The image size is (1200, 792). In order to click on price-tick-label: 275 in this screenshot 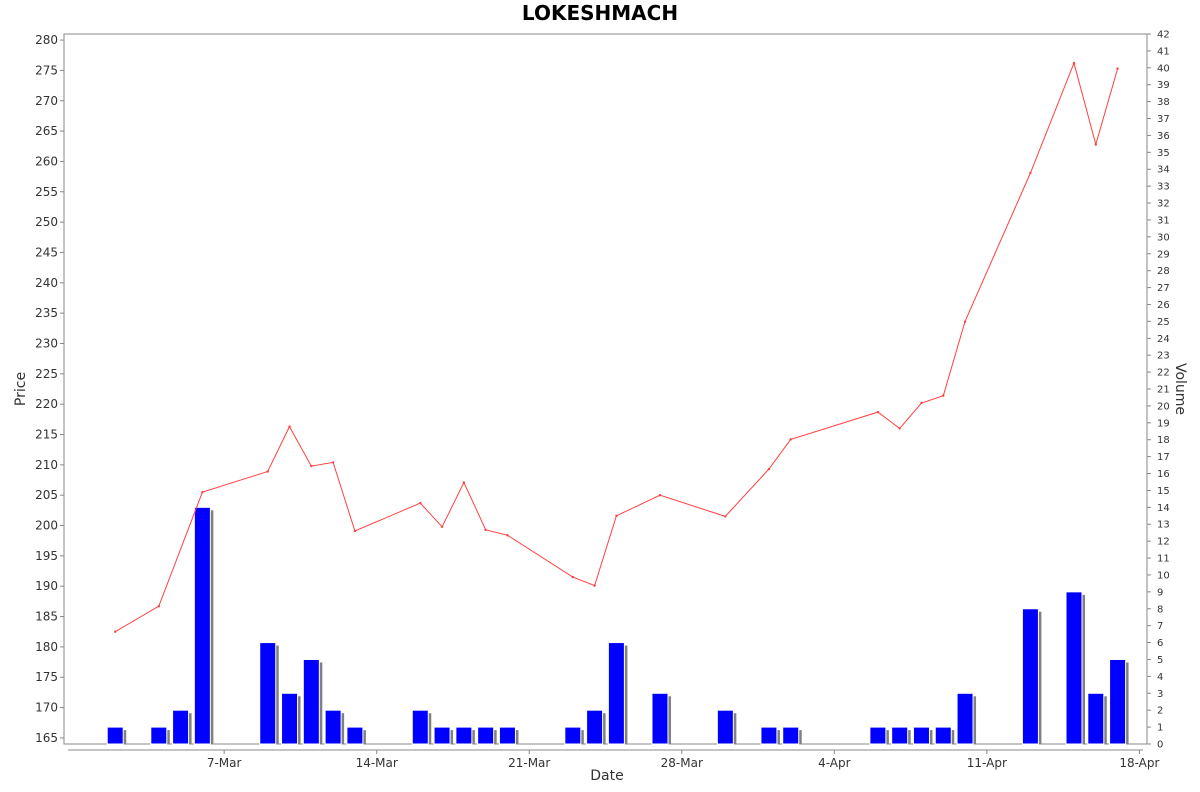, I will do `click(46, 70)`.